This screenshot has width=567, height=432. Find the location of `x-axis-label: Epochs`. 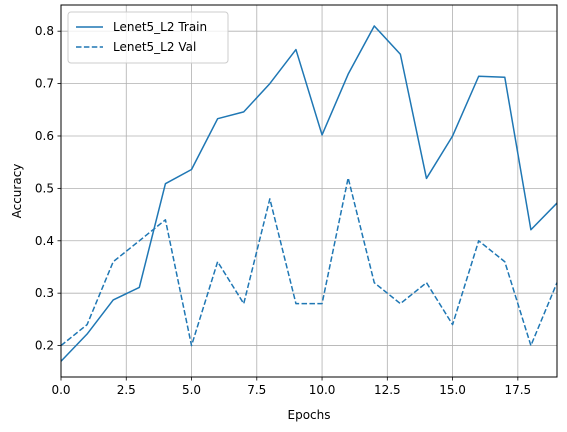

x-axis-label: Epochs is located at coordinates (309, 415).